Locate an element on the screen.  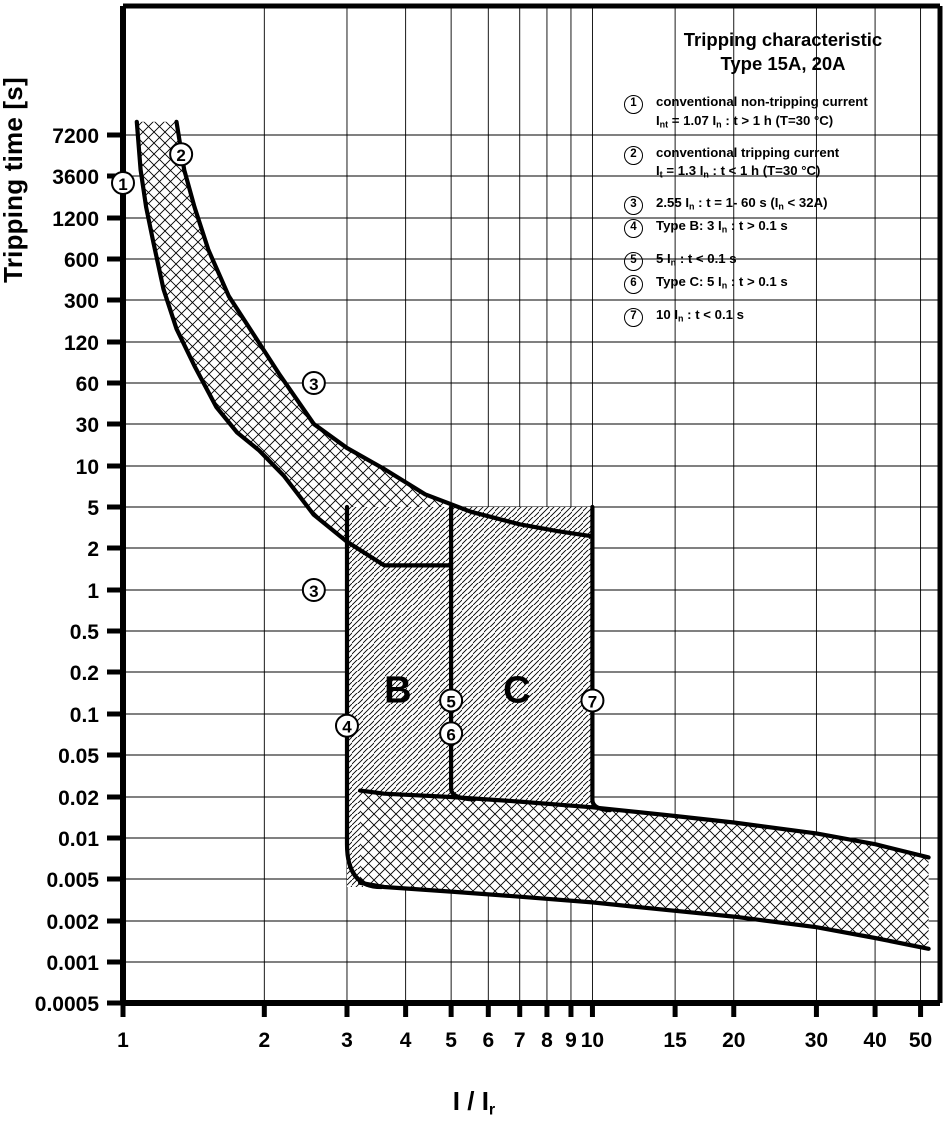
svg-text: 4 is located at coordinates (347, 727).